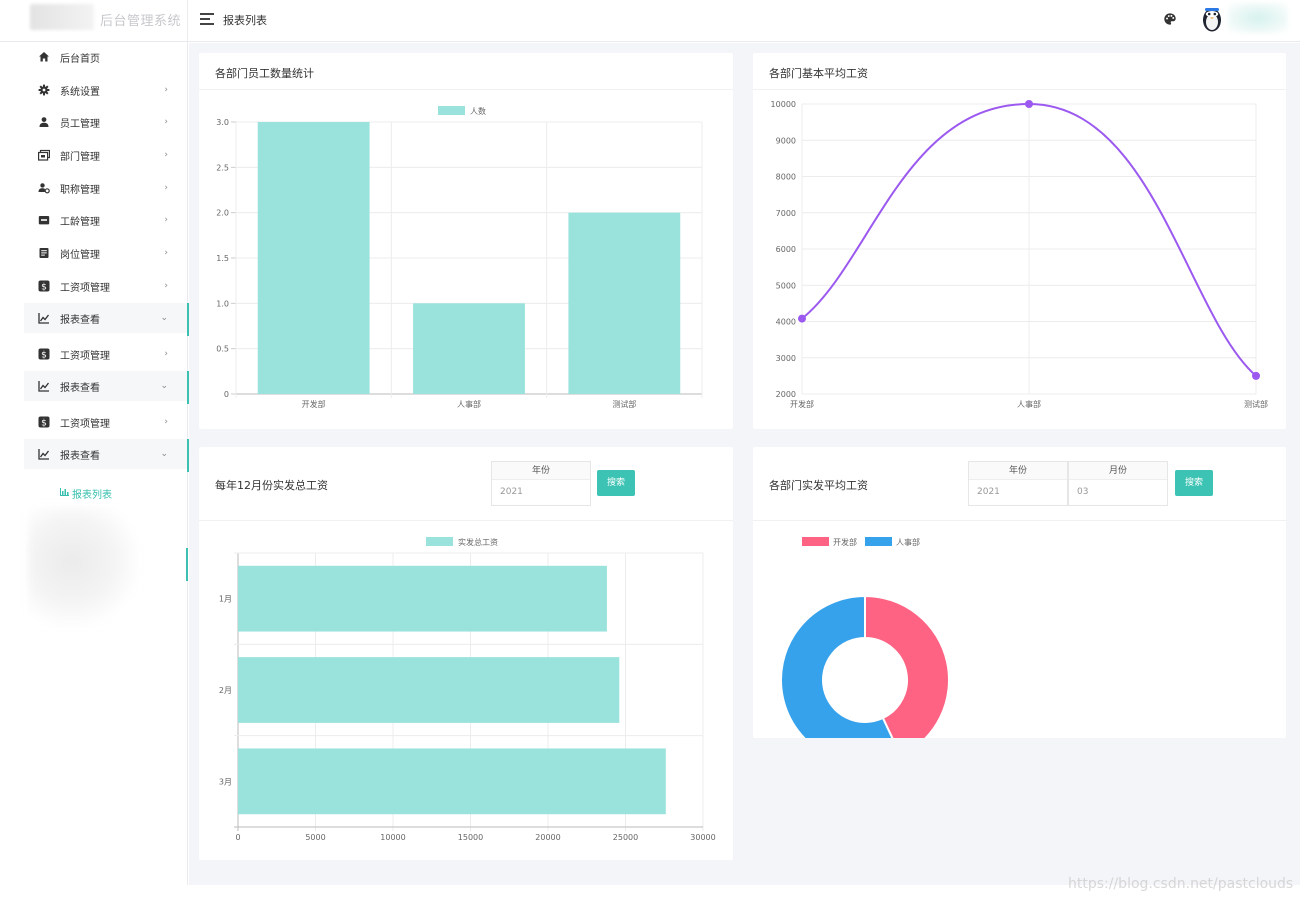 The width and height of the screenshot is (1300, 902). What do you see at coordinates (106, 155) in the screenshot?
I see `sidebar-item-departments: 部门管理 ›` at bounding box center [106, 155].